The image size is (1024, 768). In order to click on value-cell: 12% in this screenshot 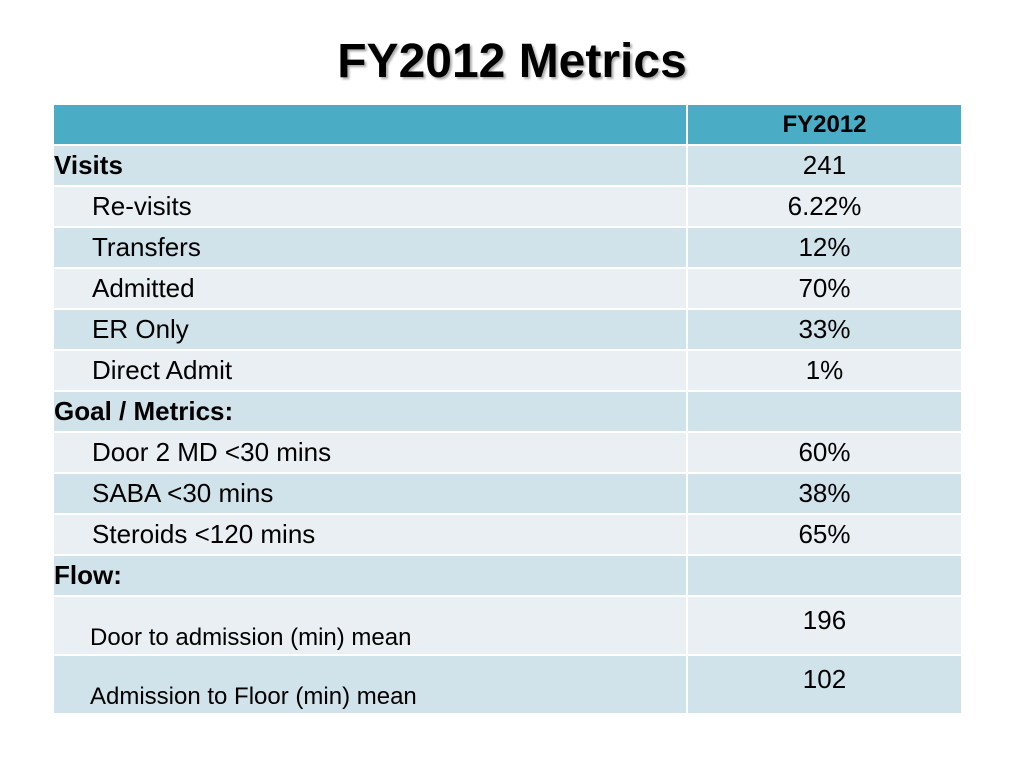, I will do `click(824, 247)`.